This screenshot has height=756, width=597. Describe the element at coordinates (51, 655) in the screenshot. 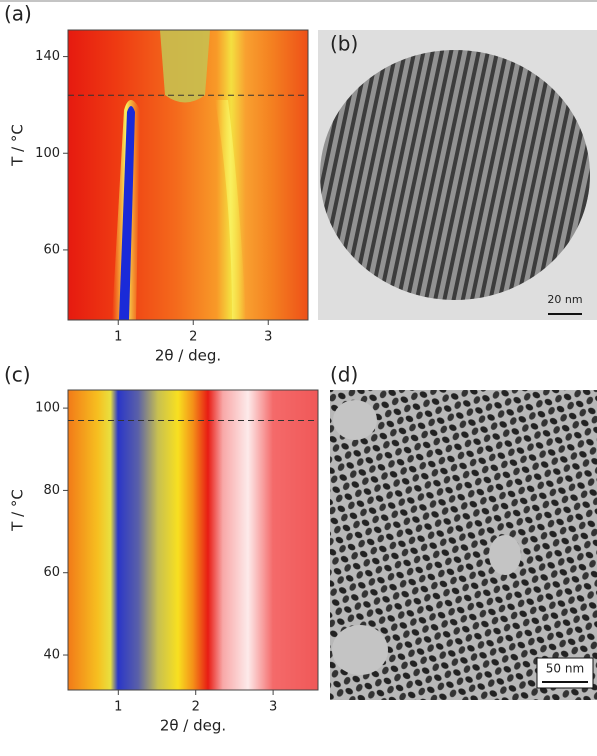

I see `y-tick-label: 40` at that location.